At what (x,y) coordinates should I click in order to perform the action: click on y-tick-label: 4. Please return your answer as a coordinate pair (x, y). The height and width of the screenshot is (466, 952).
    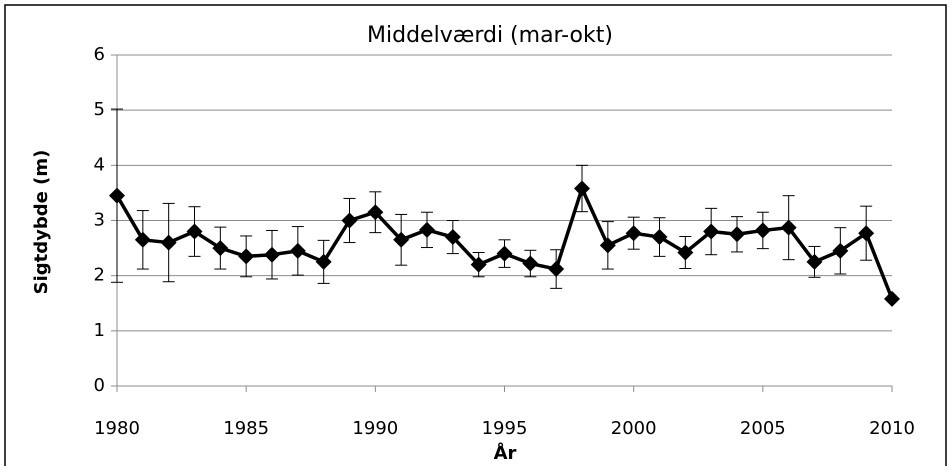
    Looking at the image, I should click on (99, 164).